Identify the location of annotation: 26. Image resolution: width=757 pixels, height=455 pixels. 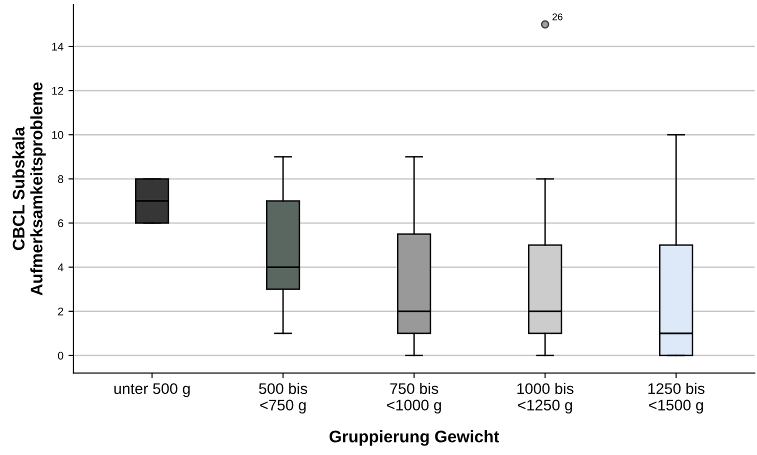
(557, 16).